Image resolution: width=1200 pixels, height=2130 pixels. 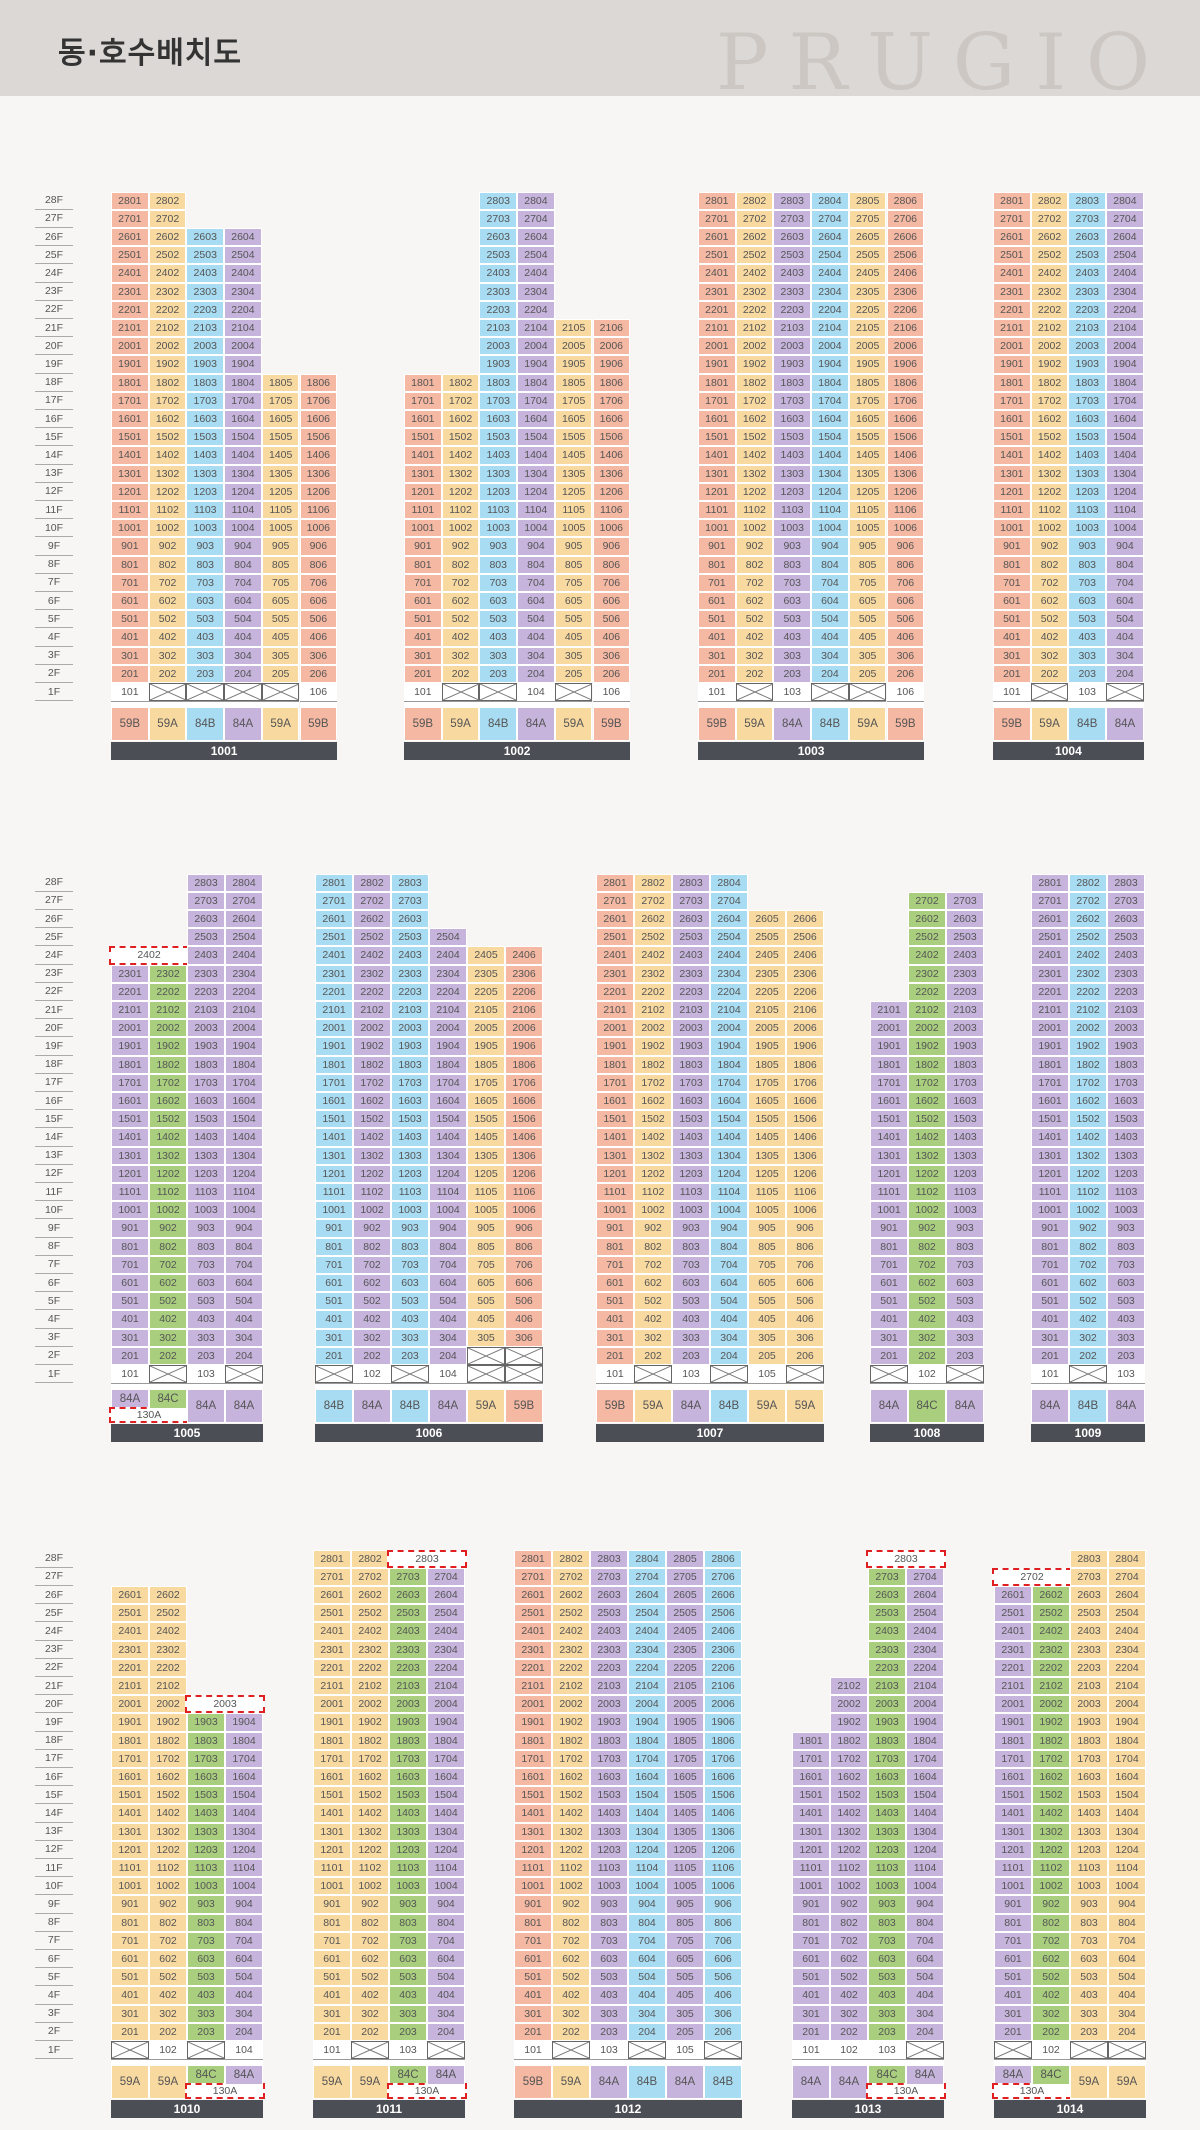 What do you see at coordinates (628, 2109) in the screenshot?
I see `building-label: 1012` at bounding box center [628, 2109].